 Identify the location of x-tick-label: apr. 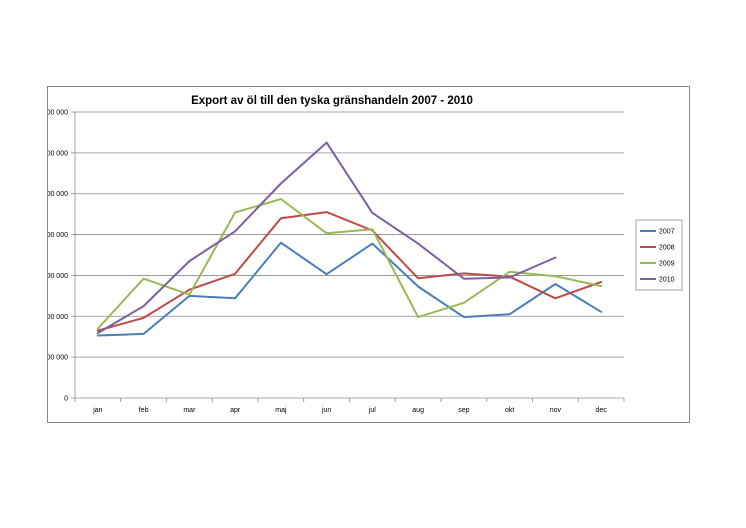
(235, 410).